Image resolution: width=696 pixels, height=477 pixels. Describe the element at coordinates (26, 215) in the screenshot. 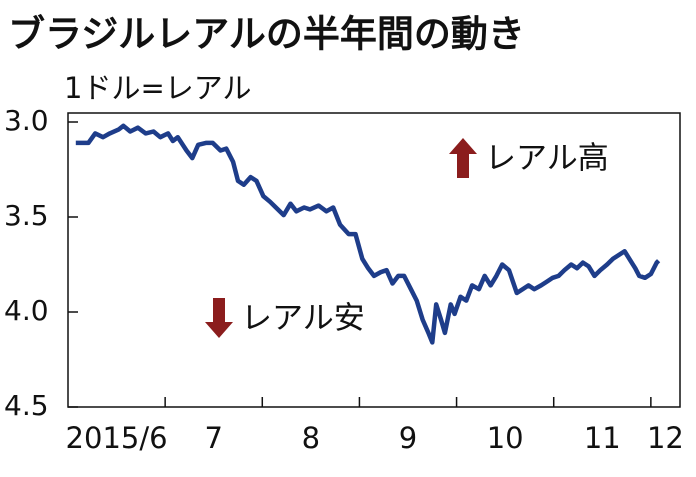

I see `y-tick-label: 3.5` at that location.